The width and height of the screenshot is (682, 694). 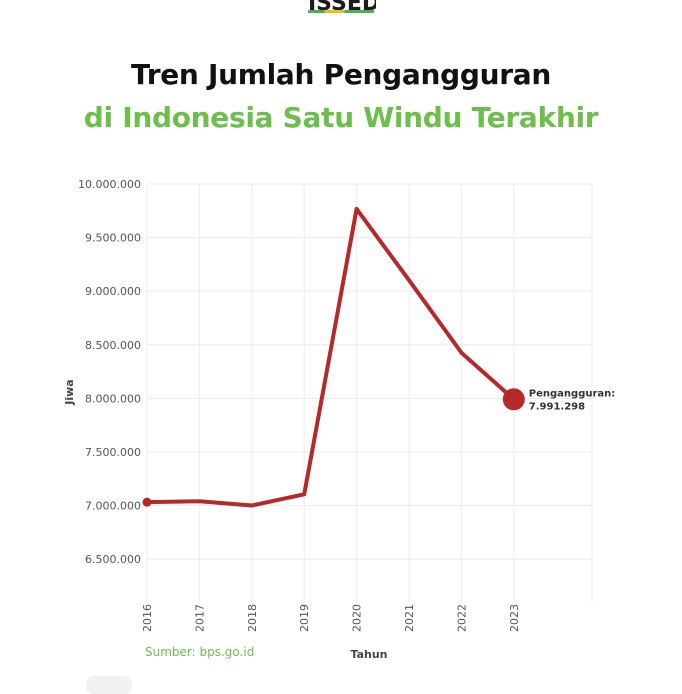 I want to click on x-tick-label: 2019, so click(x=304, y=618).